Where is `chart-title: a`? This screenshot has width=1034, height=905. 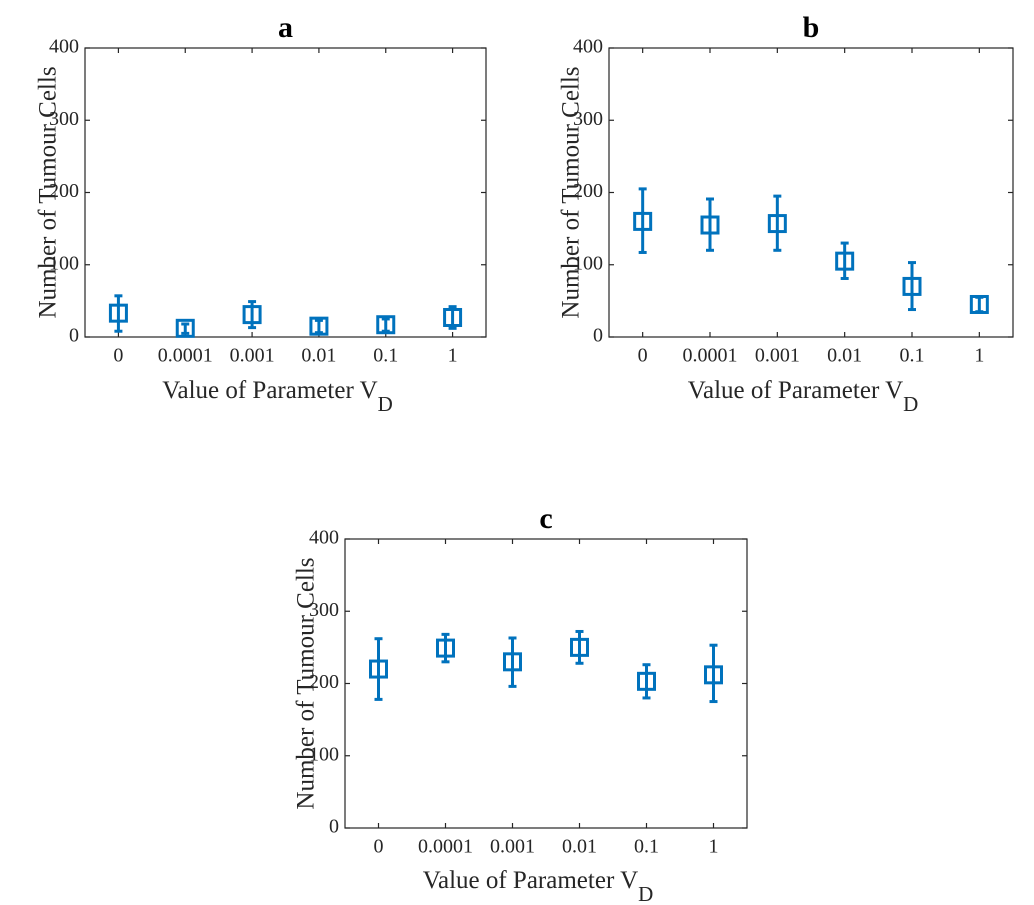 chart-title: a is located at coordinates (285, 27).